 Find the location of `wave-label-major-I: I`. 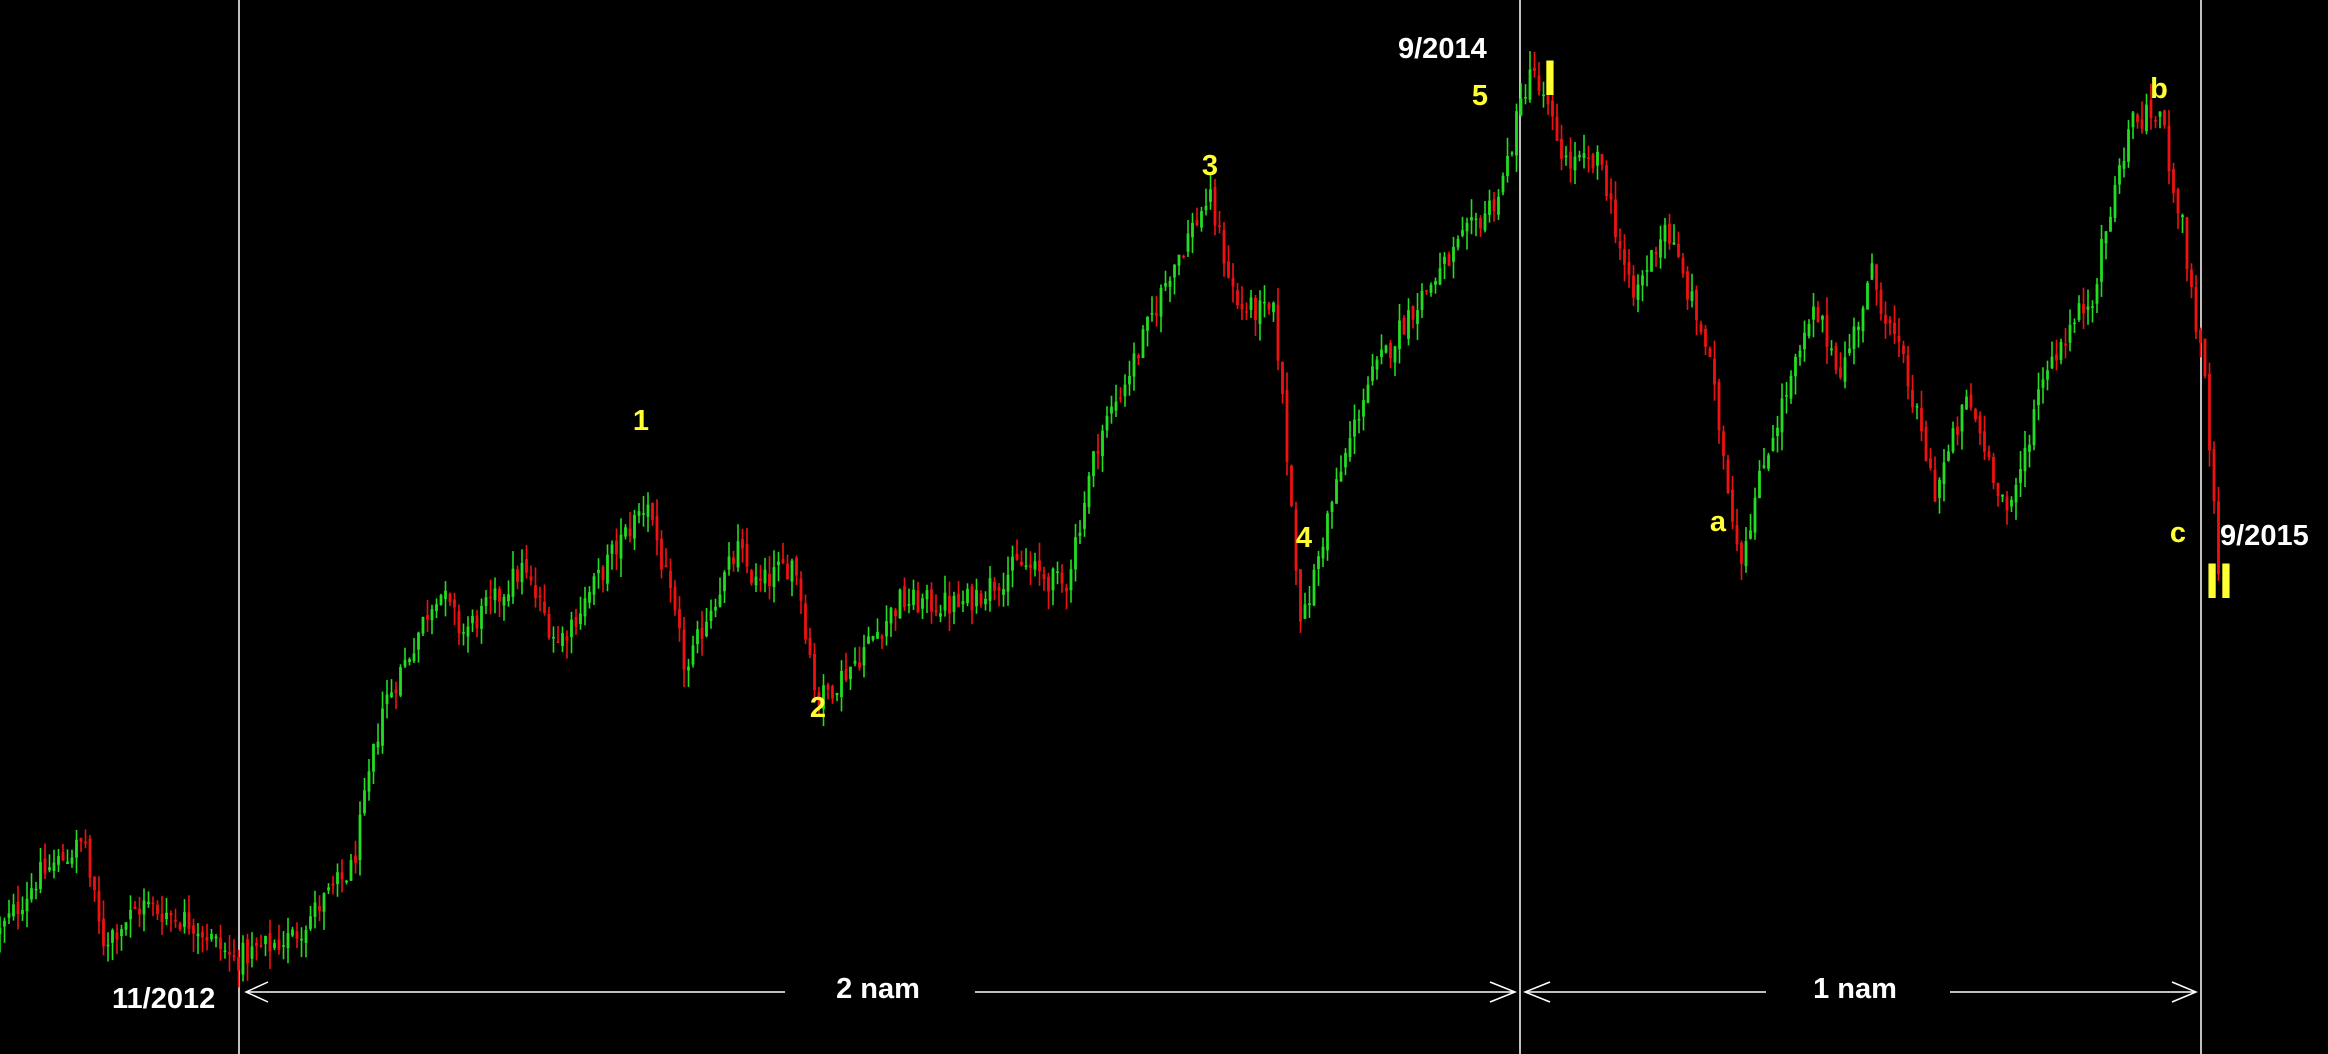

wave-label-major-I: I is located at coordinates (1550, 78).